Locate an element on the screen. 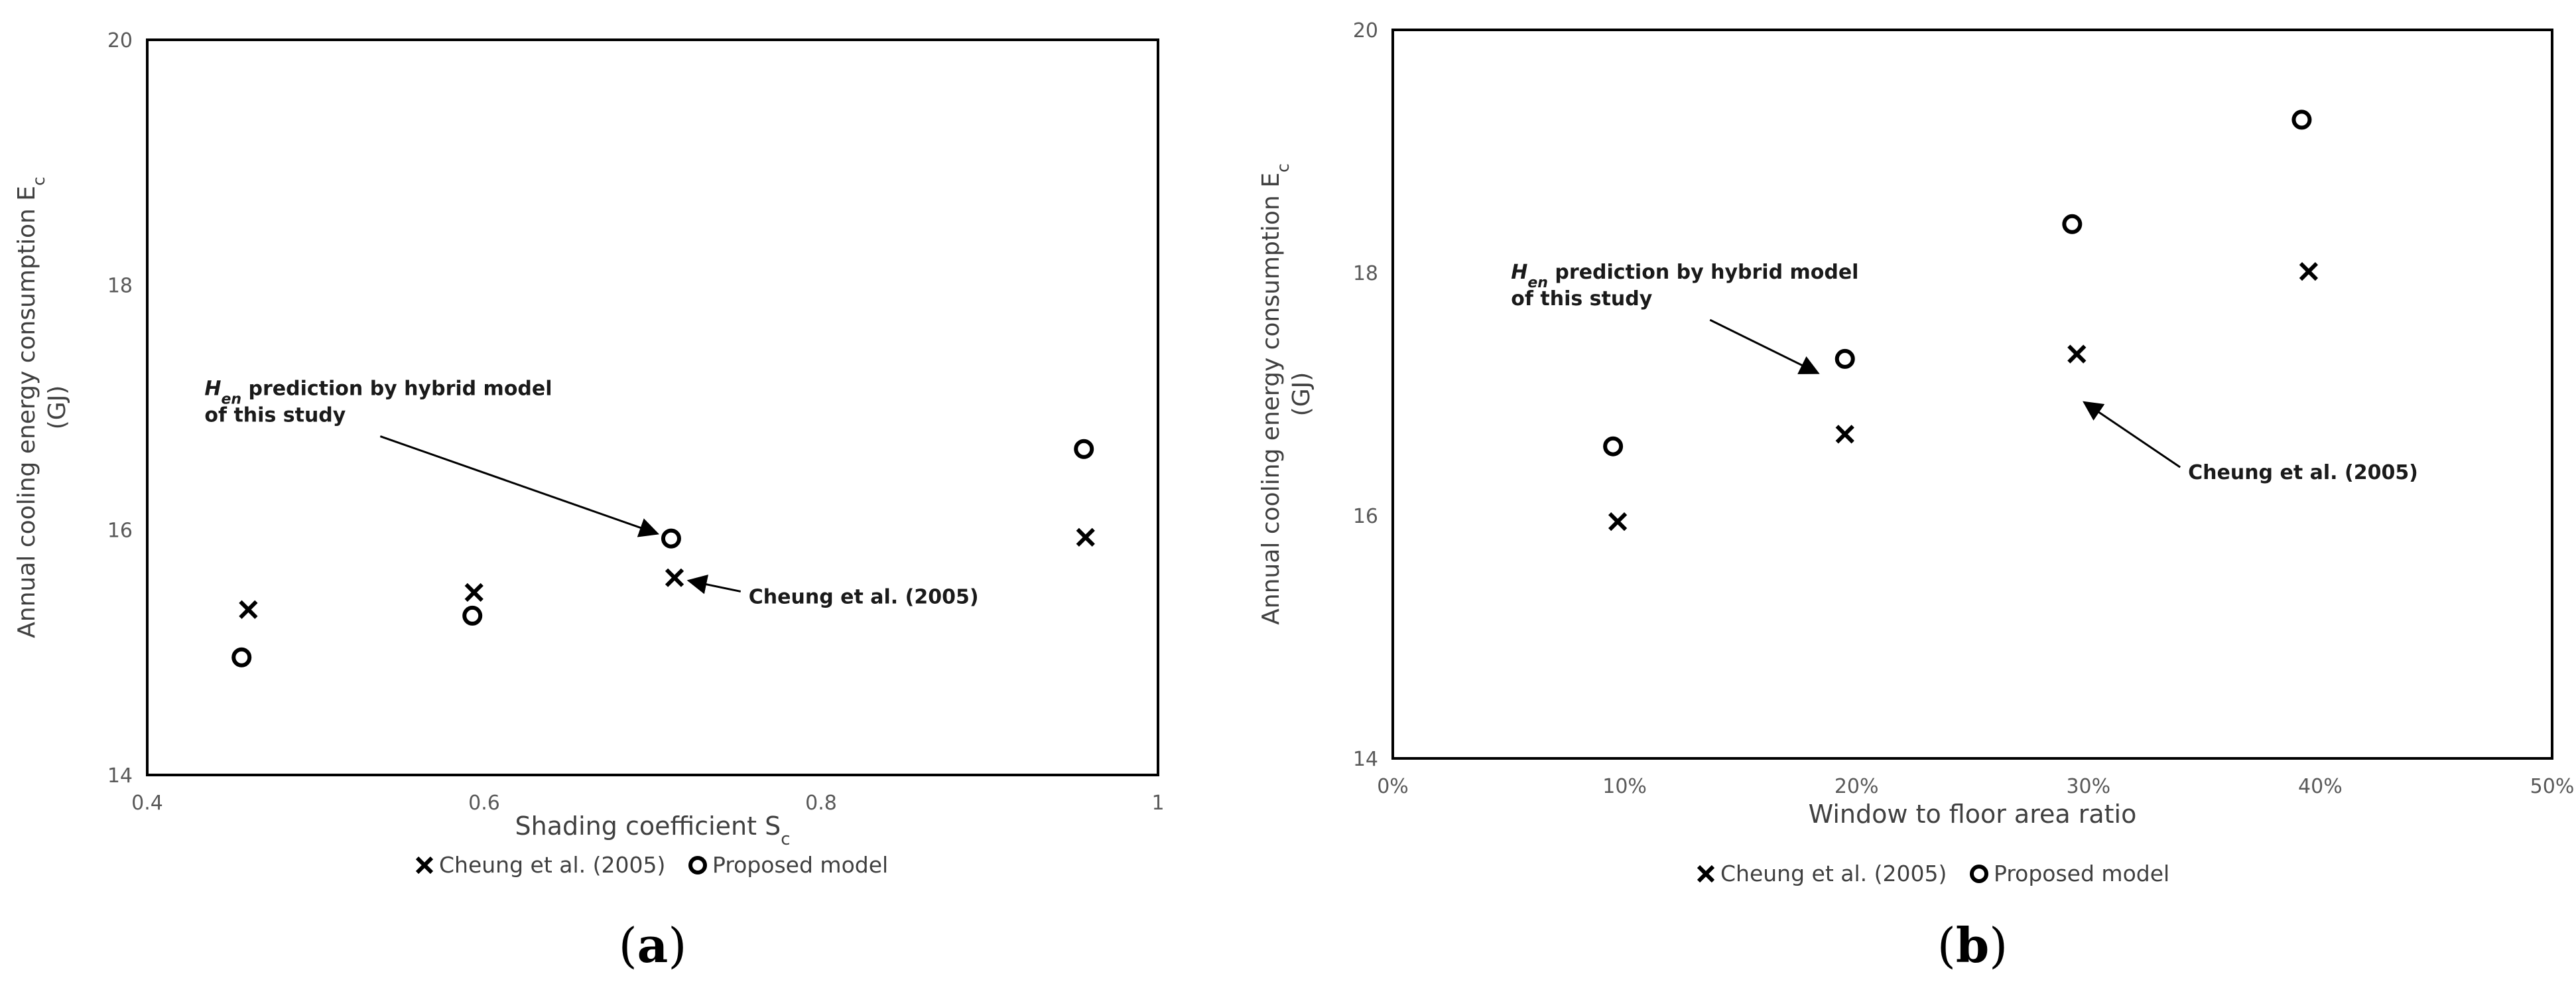 Image resolution: width=2576 pixels, height=982 pixels. x-tick-label: 40% is located at coordinates (2321, 786).